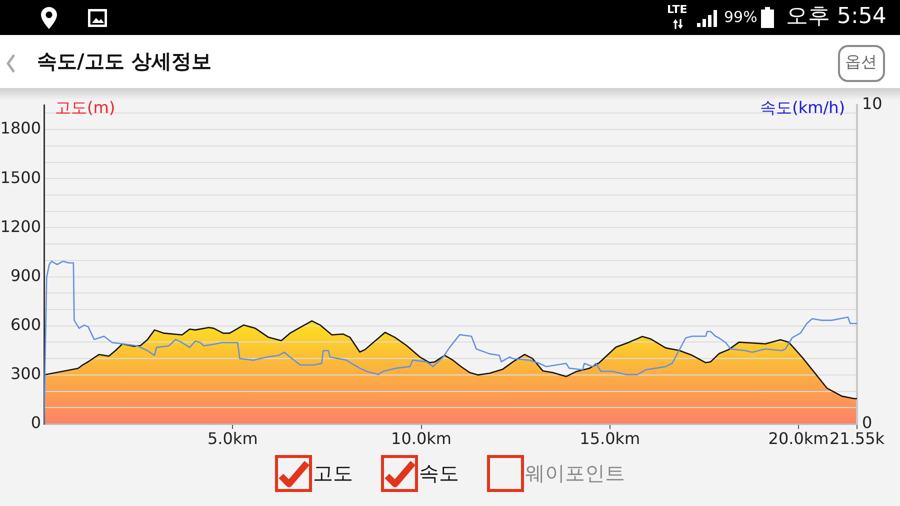 This screenshot has height=506, width=900. Describe the element at coordinates (741, 17) in the screenshot. I see `text: 99%` at that location.